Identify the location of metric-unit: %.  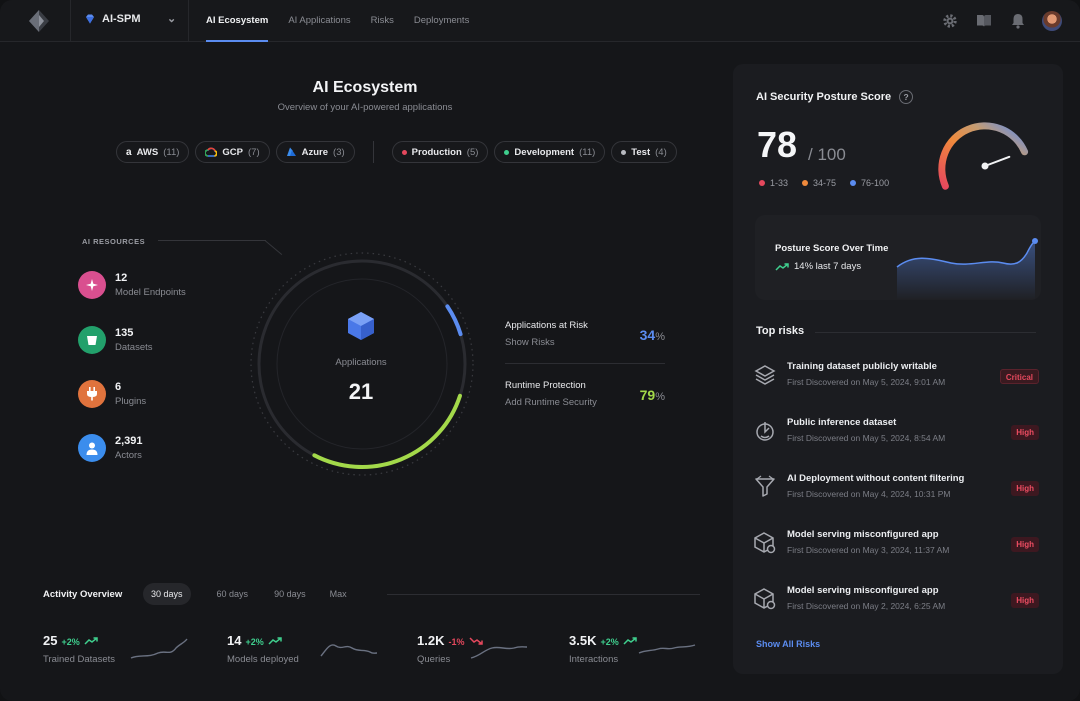
(660, 397).